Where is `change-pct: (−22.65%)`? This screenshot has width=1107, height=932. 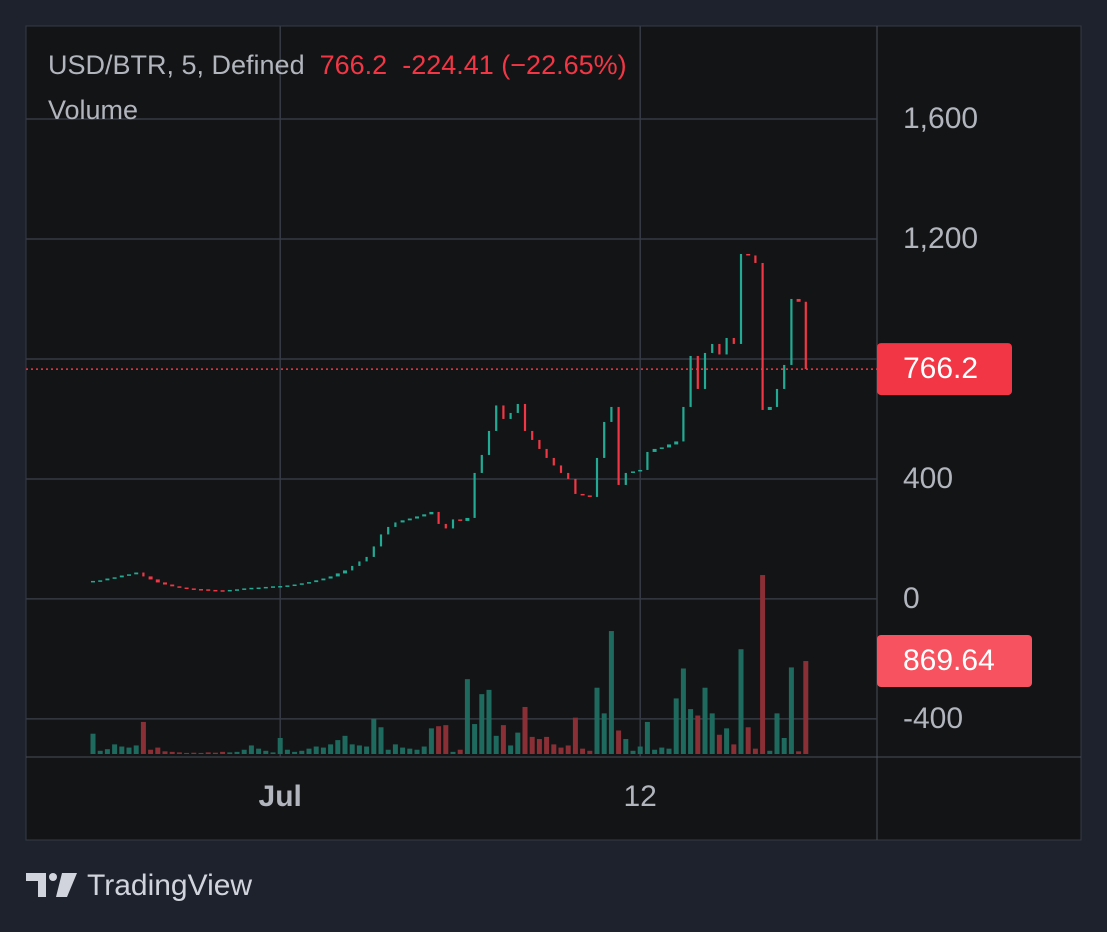 change-pct: (−22.65%) is located at coordinates (564, 65).